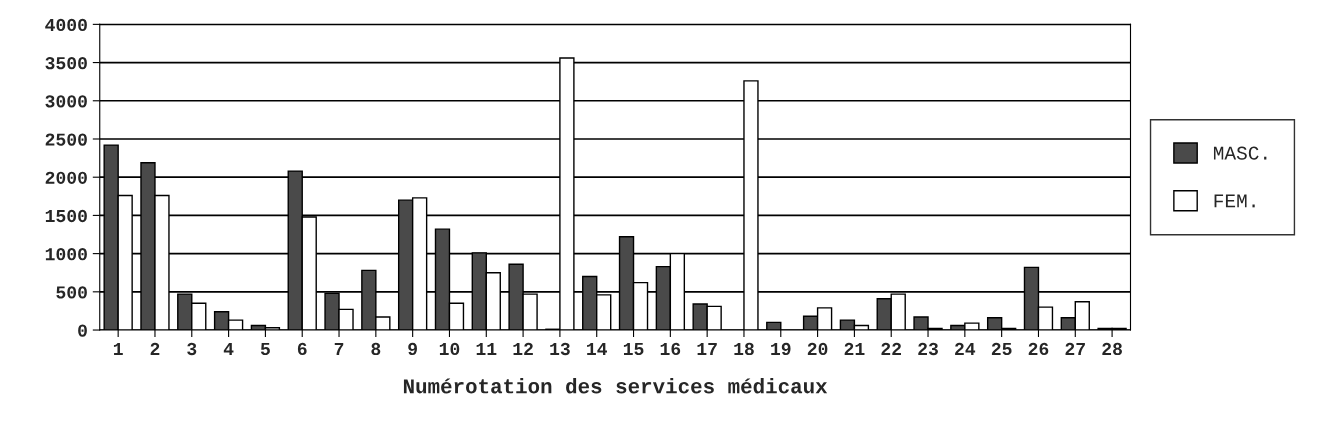  Describe the element at coordinates (486, 349) in the screenshot. I see `x-tick-label: 11` at that location.